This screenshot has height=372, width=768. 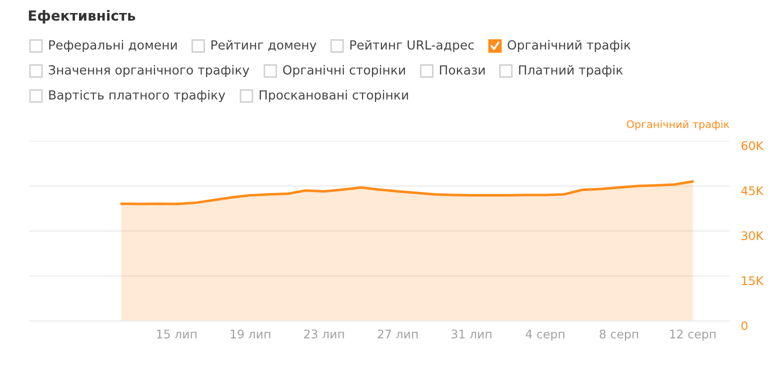 What do you see at coordinates (412, 46) in the screenshot?
I see `text: Рейтинг URL-адрес` at bounding box center [412, 46].